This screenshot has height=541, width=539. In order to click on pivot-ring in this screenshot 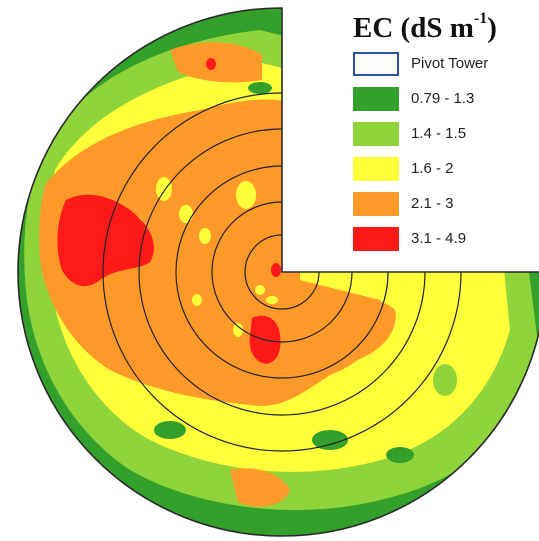, I will do `click(282, 272)`.